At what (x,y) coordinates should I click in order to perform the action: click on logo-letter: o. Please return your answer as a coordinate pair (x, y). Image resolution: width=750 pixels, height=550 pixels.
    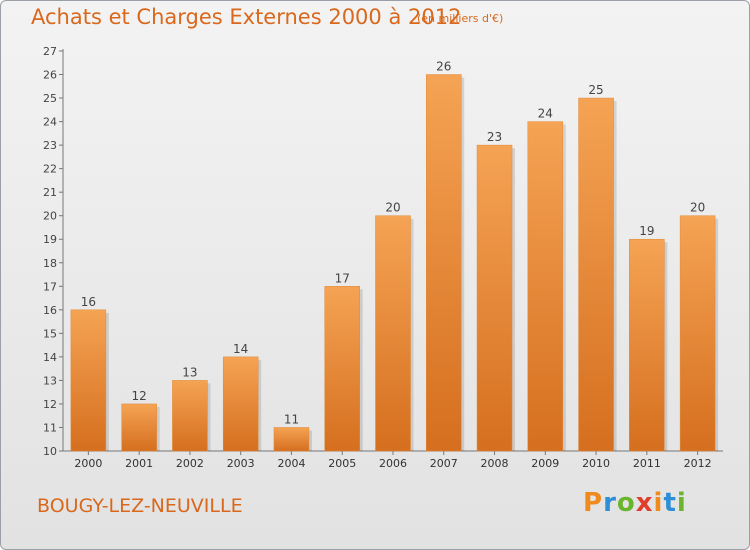
    Looking at the image, I should click on (626, 503).